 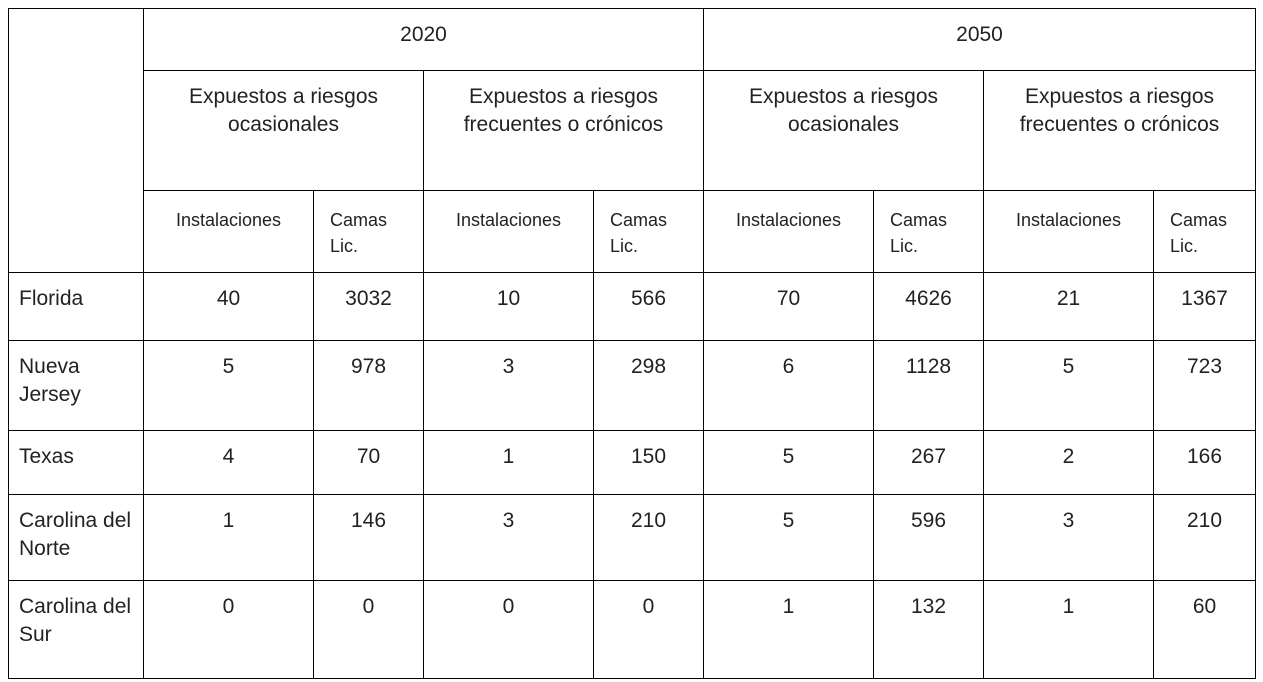 I want to click on table-row: Carolina del Norte 1 146 3 210 5 596 3 210, so click(x=632, y=537).